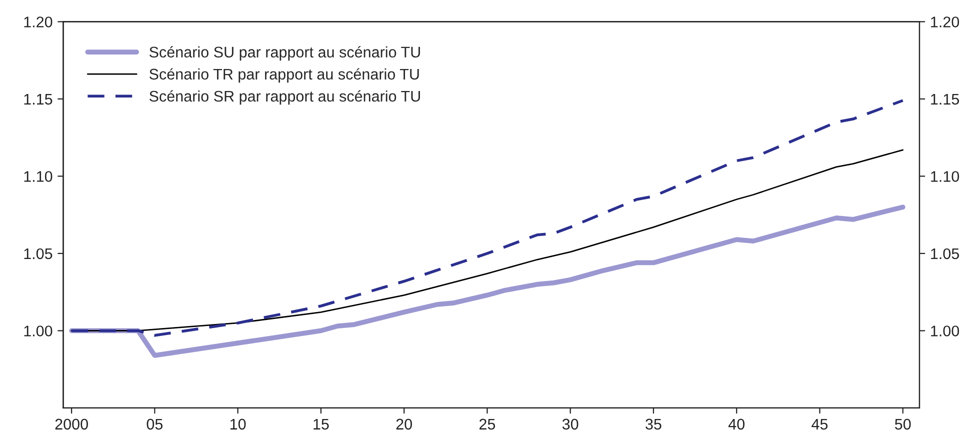  Describe the element at coordinates (570, 424) in the screenshot. I see `x-tick-label: 30` at that location.